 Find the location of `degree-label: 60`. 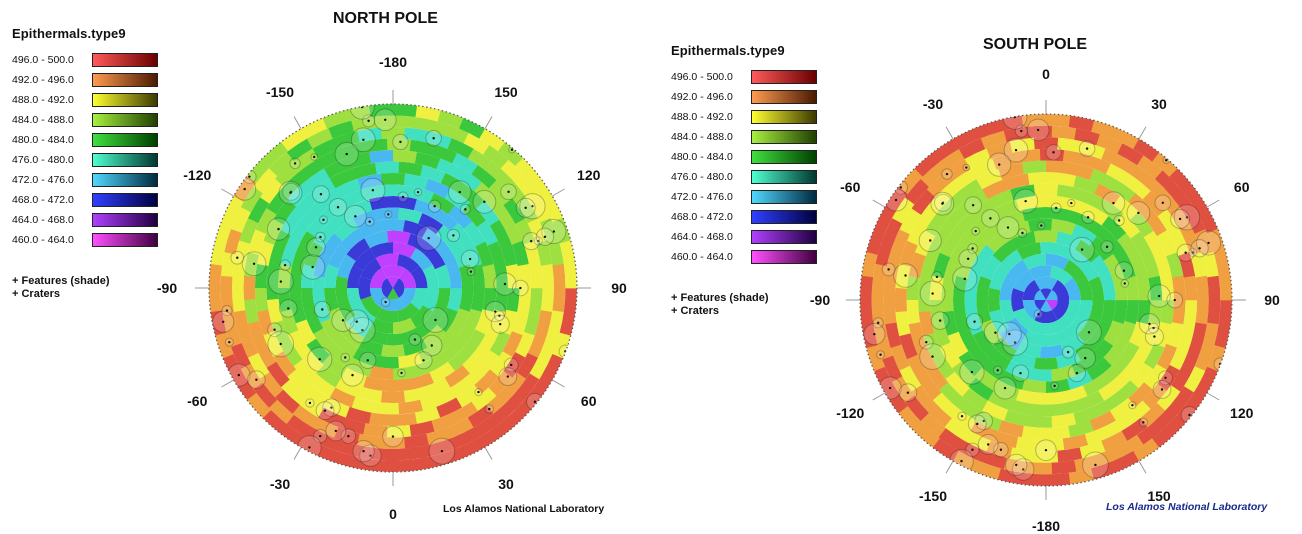

degree-label: 60 is located at coordinates (1241, 187).